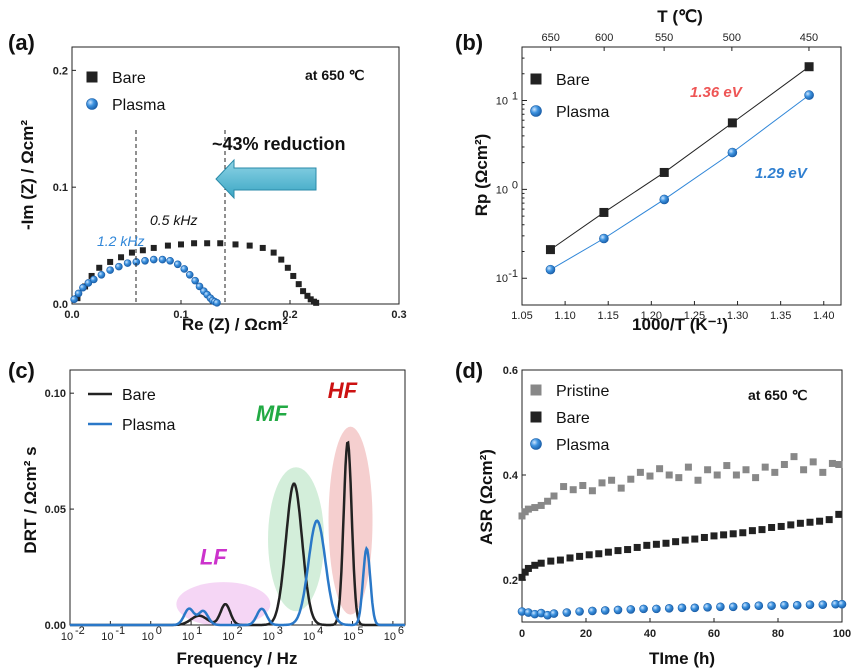 This screenshot has width=852, height=670. Describe the element at coordinates (469, 42) in the screenshot. I see `panel-b-label: (b)` at that location.